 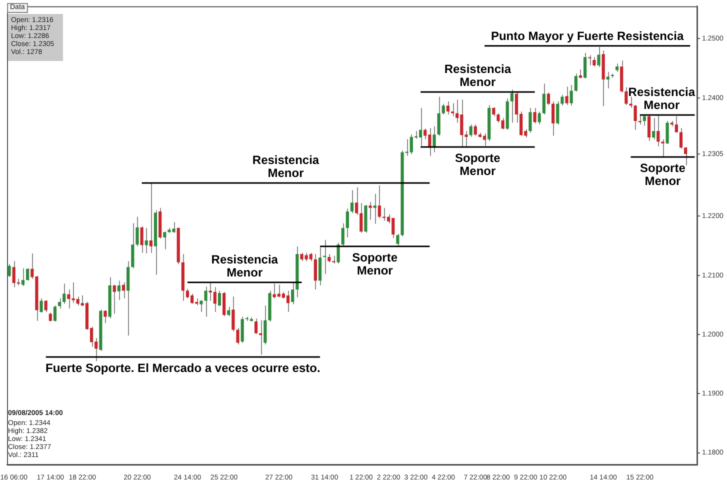 What do you see at coordinates (183, 367) in the screenshot?
I see `series-label: Fuerte Soporte. El Mercado a veces ocurre esto.` at bounding box center [183, 367].